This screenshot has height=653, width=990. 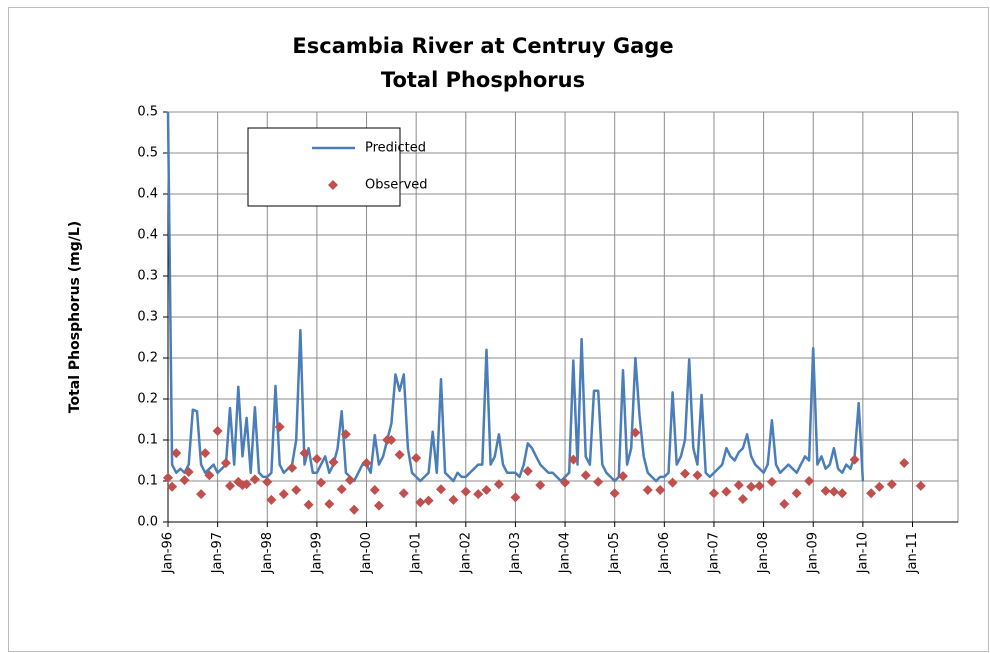 What do you see at coordinates (482, 46) in the screenshot?
I see `chart-title: Escambia River at Centruy Gage` at bounding box center [482, 46].